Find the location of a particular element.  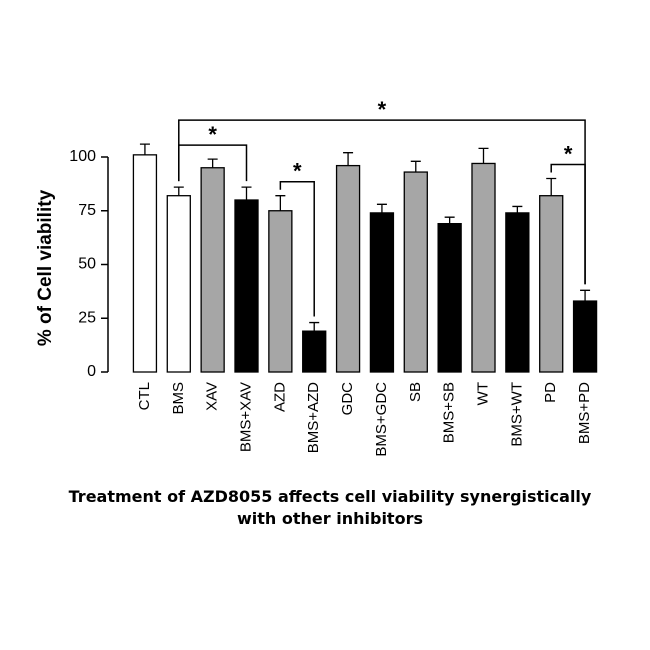

x-tick-label: AZD is located at coordinates (279, 397).